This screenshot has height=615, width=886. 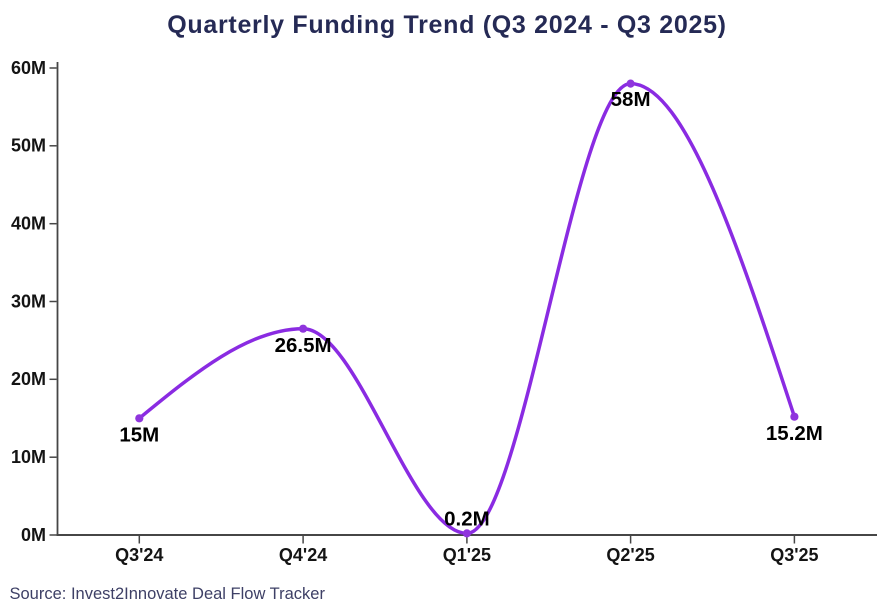 I want to click on svg-text: Q4'24, so click(x=303, y=555).